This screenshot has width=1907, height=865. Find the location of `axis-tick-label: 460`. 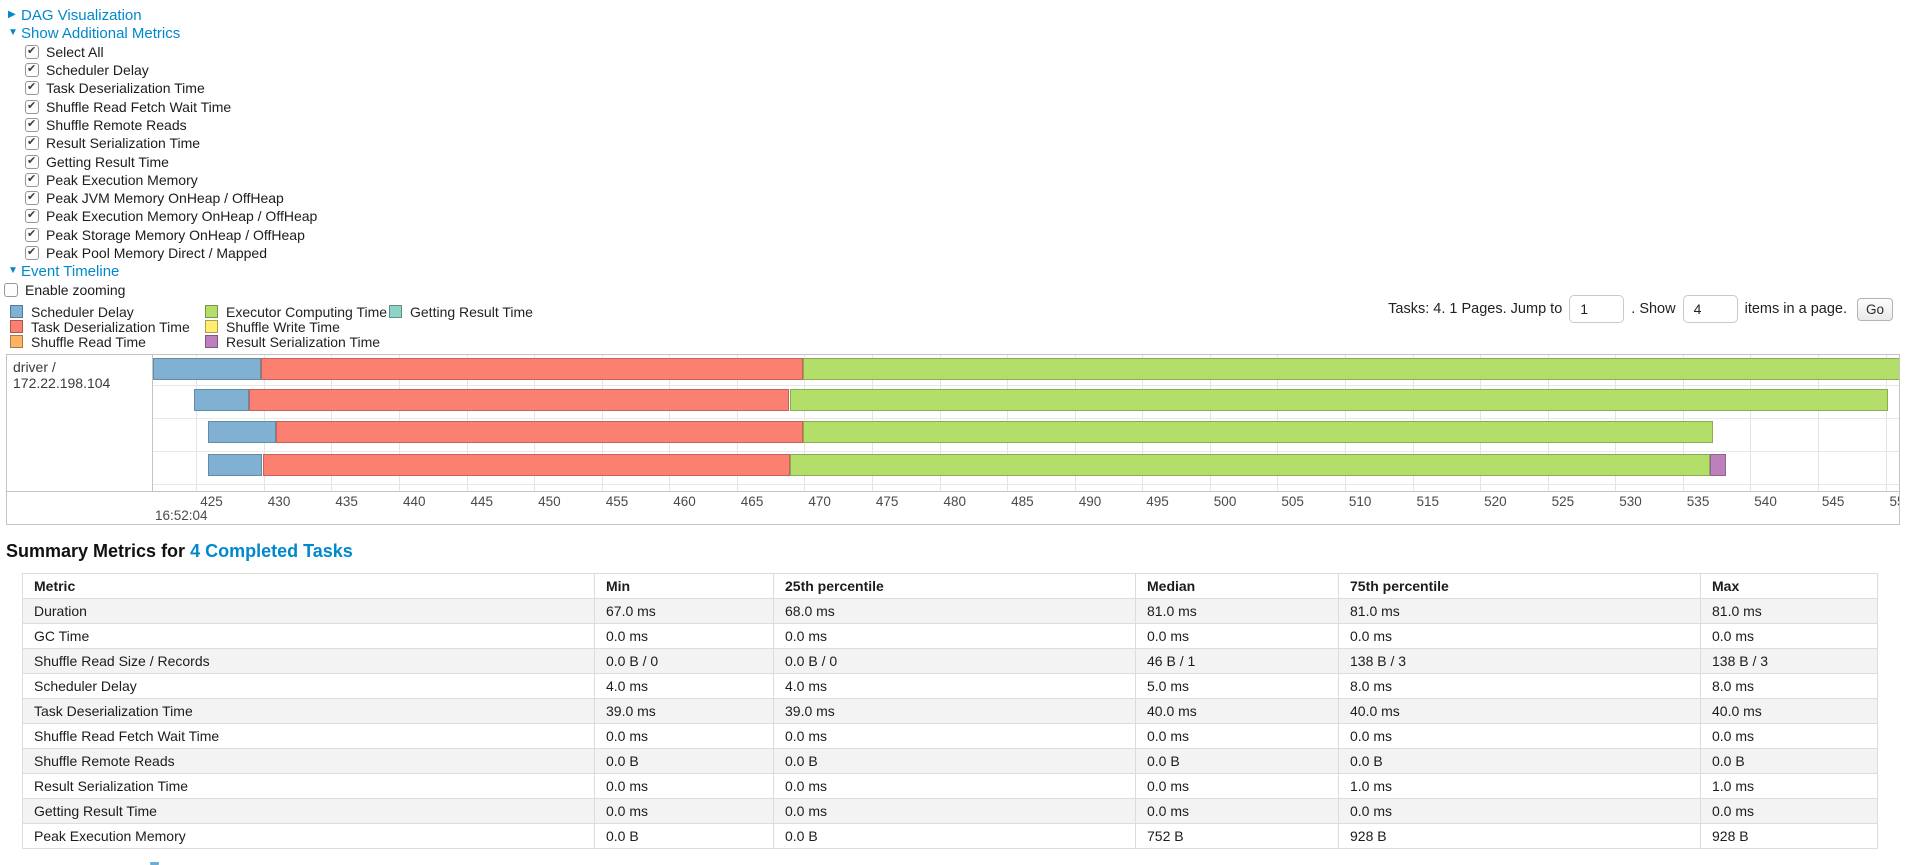

axis-tick-label: 460 is located at coordinates (684, 501).